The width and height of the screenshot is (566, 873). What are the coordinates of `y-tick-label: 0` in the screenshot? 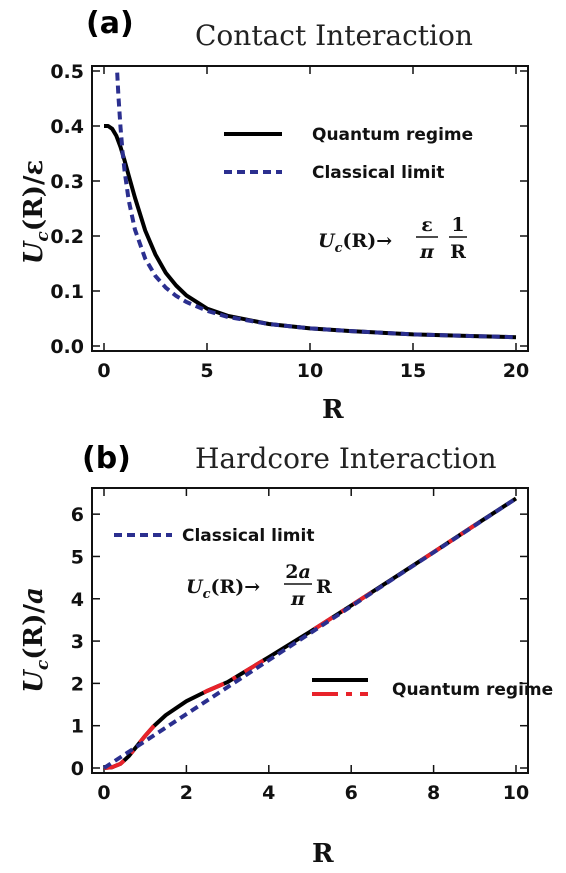 It's located at (77, 769).